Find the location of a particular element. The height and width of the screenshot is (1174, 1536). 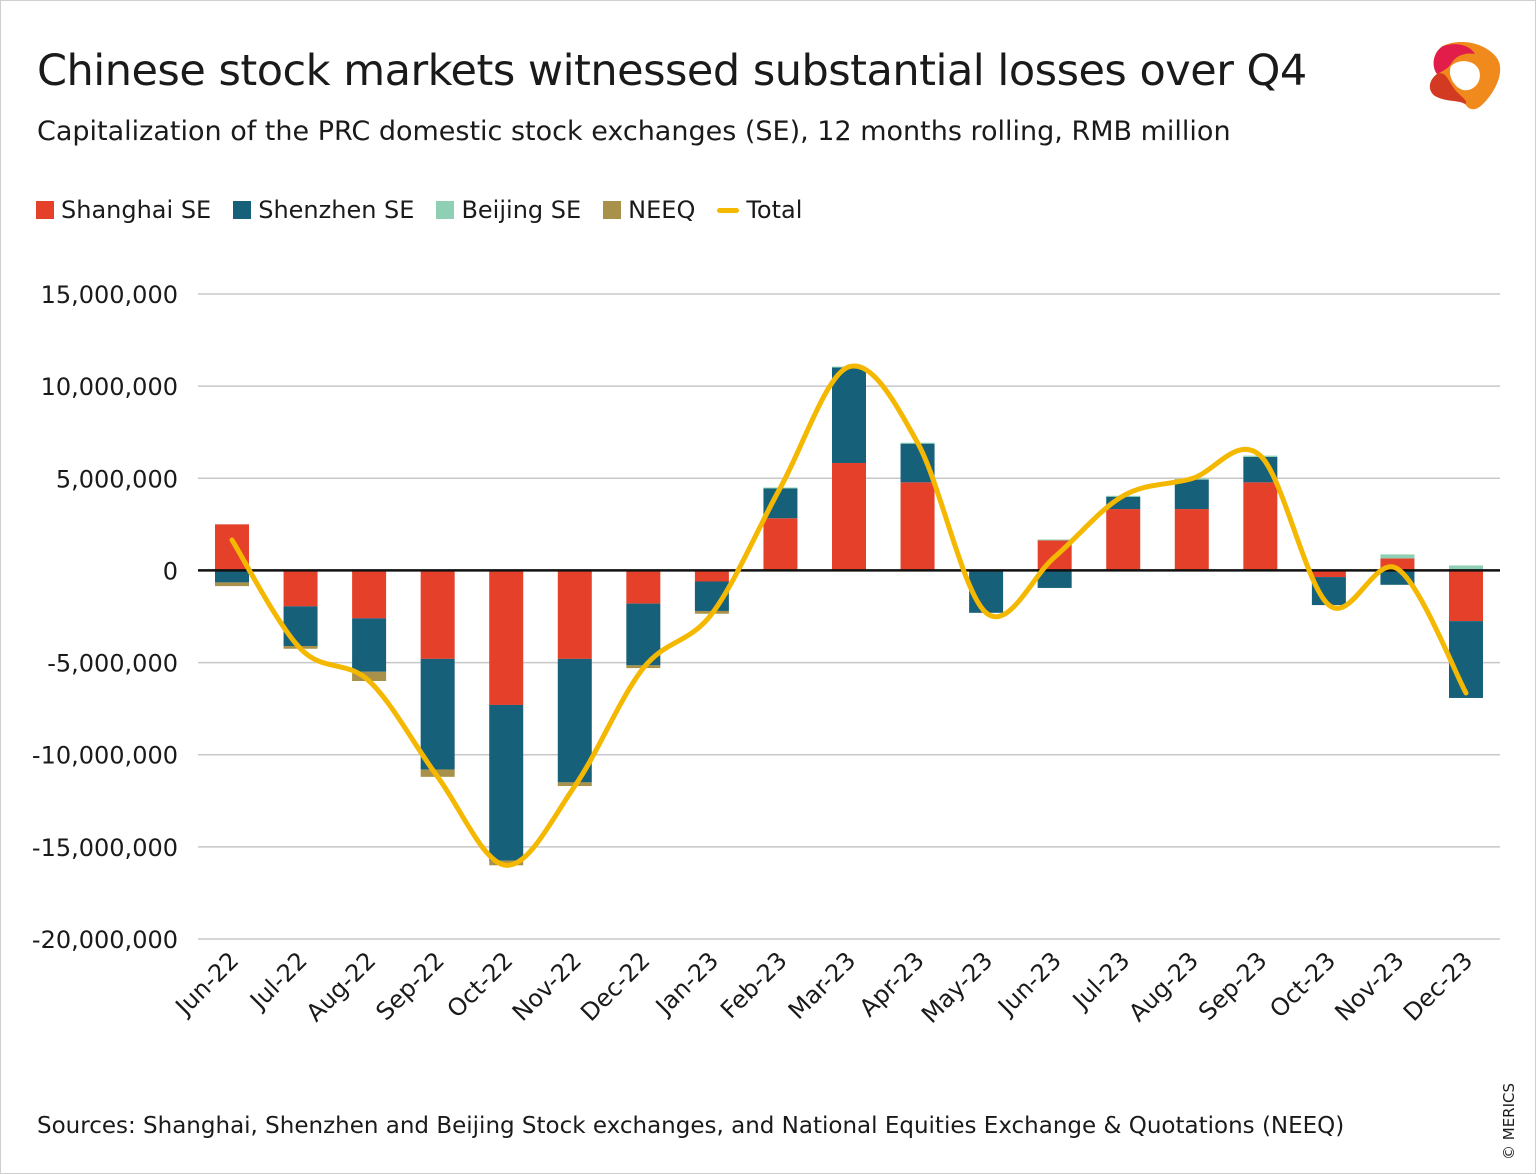

x-tick-label: Jun-22 is located at coordinates (206, 983).